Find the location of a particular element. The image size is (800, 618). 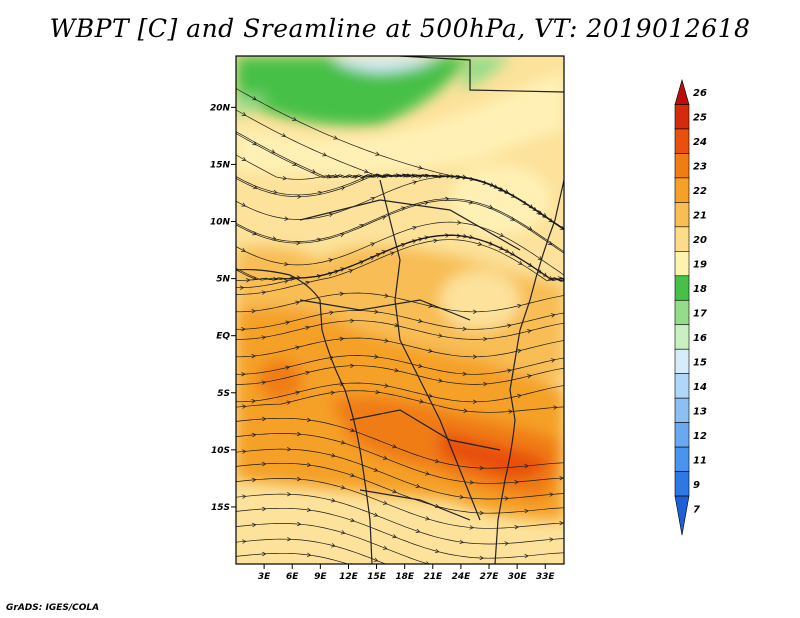

y-tick-label: 5N is located at coordinates (223, 280).